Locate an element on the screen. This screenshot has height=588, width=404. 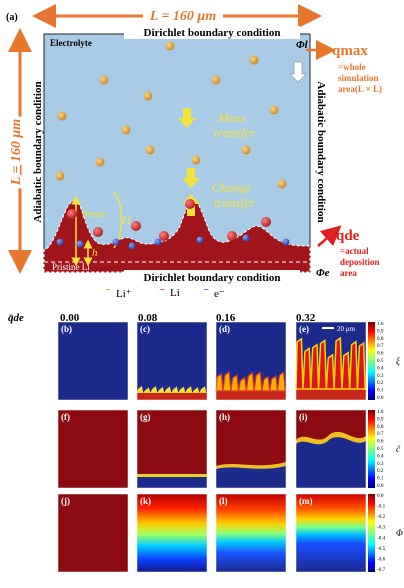
qde-label: qde is located at coordinates (348, 236).